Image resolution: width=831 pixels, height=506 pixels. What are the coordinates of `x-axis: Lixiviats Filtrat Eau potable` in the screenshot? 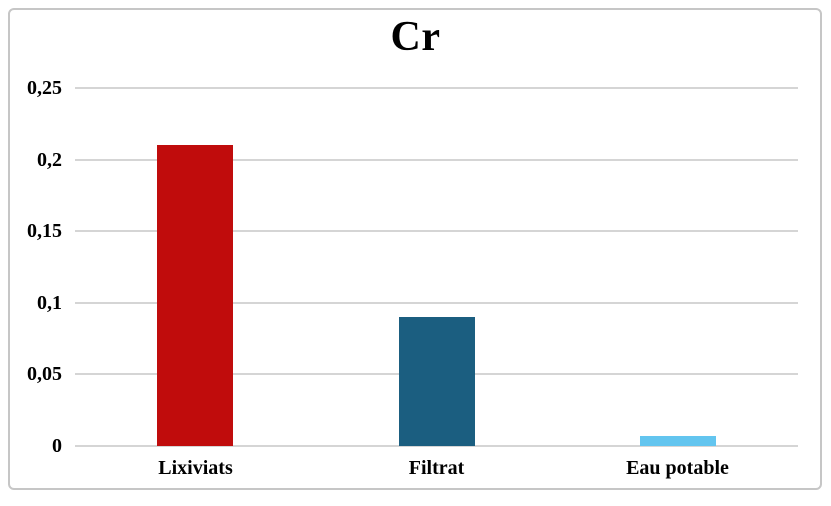 It's located at (436, 471).